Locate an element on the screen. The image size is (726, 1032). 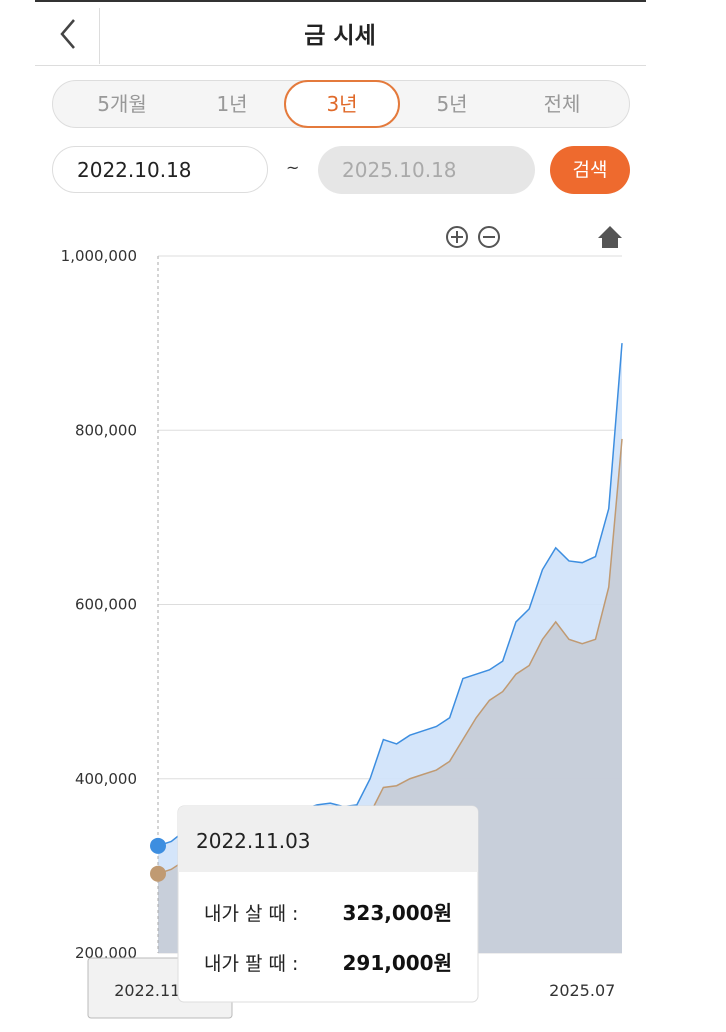
tab: 전체 is located at coordinates (562, 104).